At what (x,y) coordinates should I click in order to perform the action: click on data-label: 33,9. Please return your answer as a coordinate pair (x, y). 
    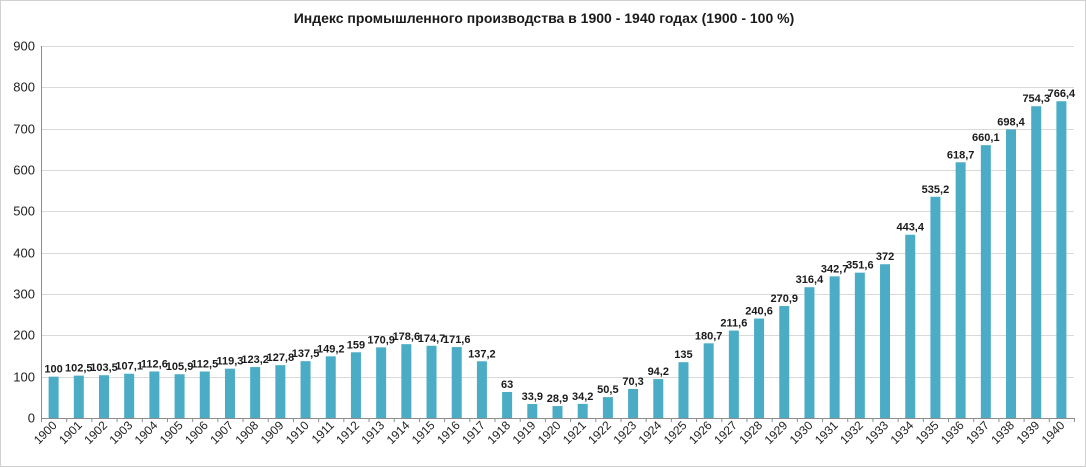
    Looking at the image, I should click on (532, 397).